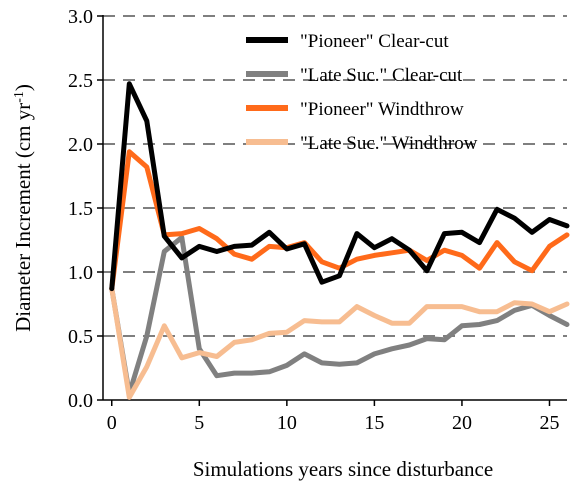 The height and width of the screenshot is (491, 578). I want to click on y-tick-label: 1.0, so click(80, 273).